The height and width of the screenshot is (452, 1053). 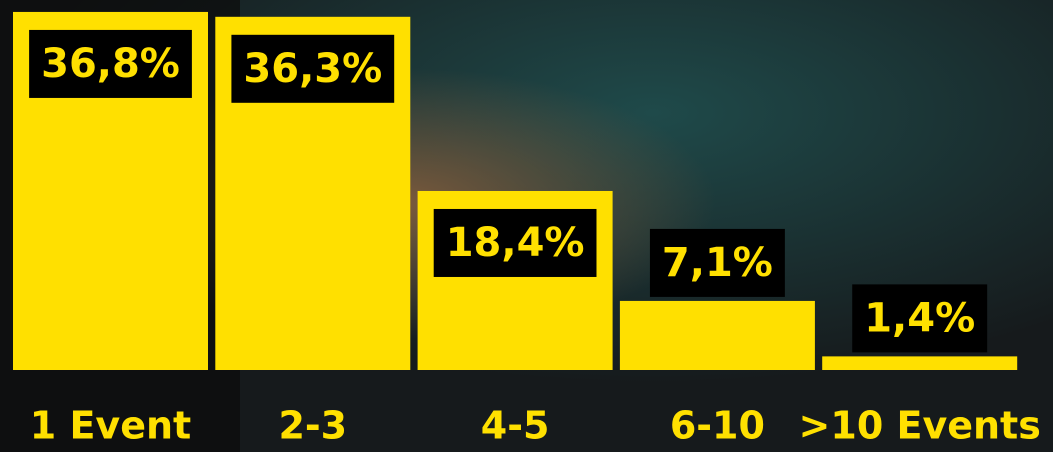 I want to click on value-label: 7,1%, so click(x=717, y=263).